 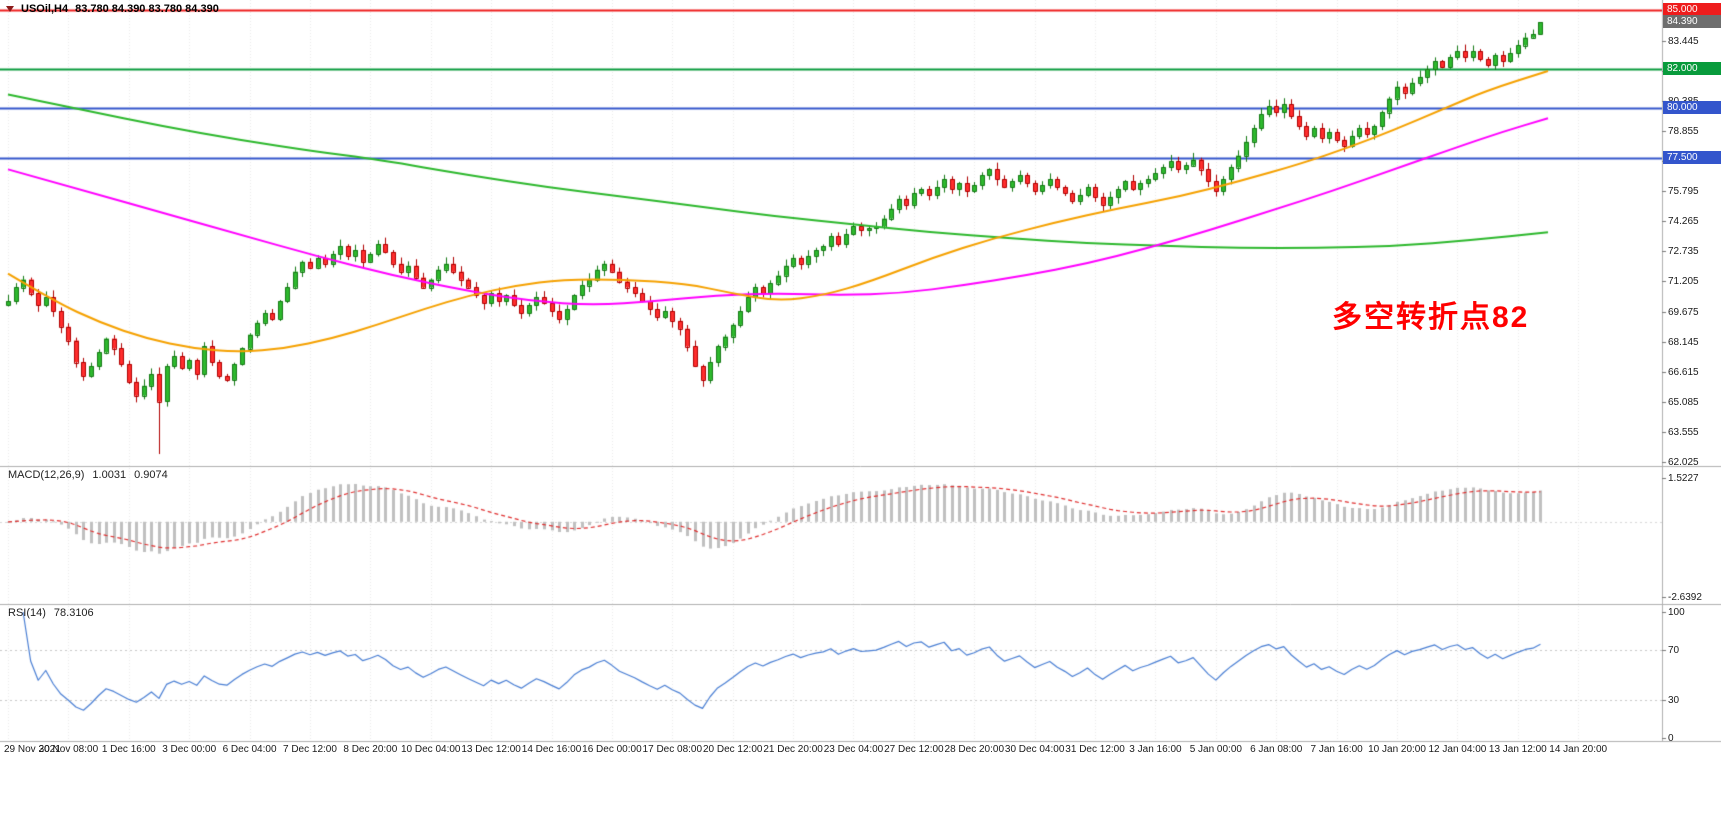 What do you see at coordinates (1683, 41) in the screenshot?
I see `price-tick-label: 83.445` at bounding box center [1683, 41].